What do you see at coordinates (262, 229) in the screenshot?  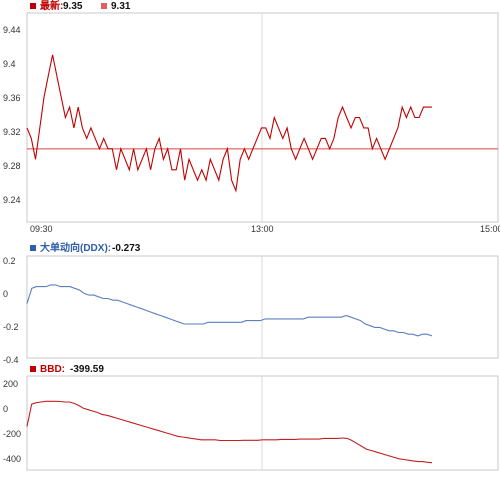 I see `x-tick-label: 13:00` at bounding box center [262, 229].